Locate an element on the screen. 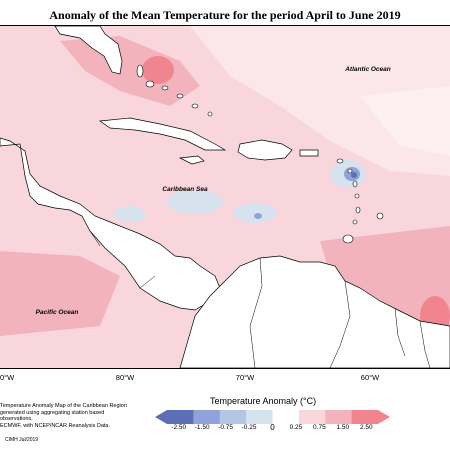 The width and height of the screenshot is (450, 450). caribbean-sea-label: Caribbean Sea is located at coordinates (185, 189).